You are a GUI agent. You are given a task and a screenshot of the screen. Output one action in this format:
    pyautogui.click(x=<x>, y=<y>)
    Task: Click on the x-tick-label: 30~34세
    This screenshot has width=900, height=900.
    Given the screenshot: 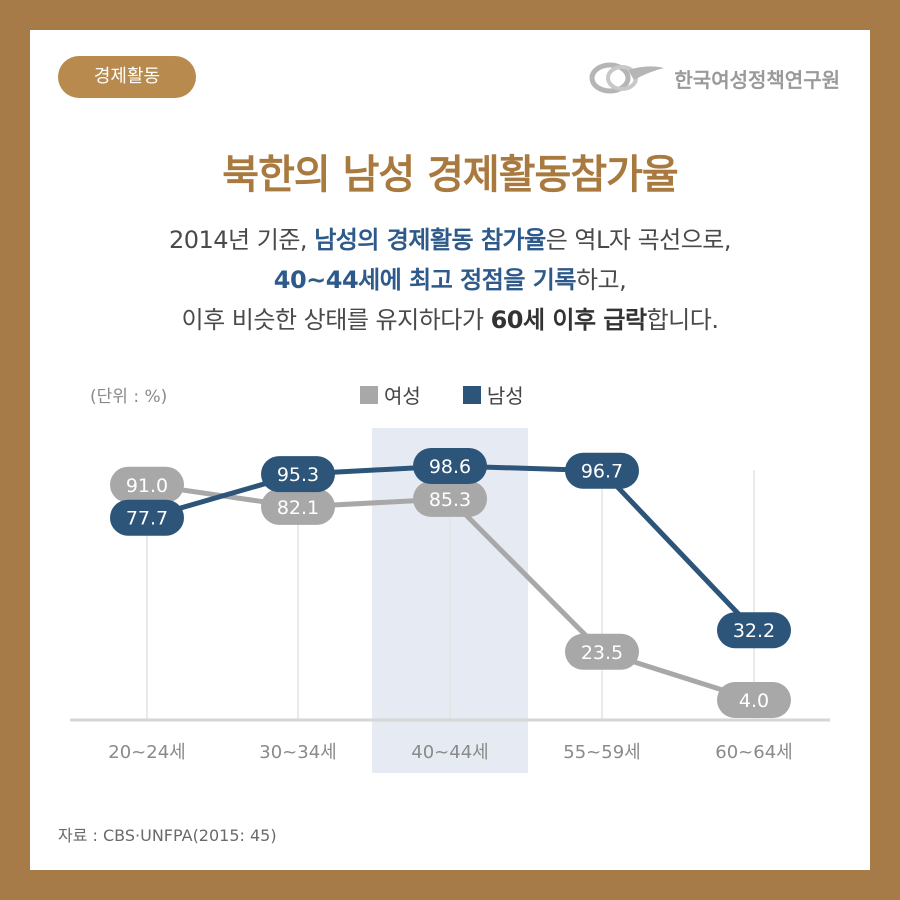 What is the action you would take?
    pyautogui.click(x=297, y=752)
    